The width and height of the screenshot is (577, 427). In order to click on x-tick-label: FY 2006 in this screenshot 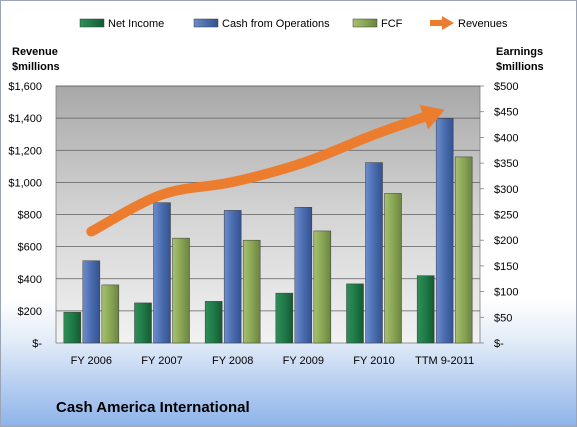, I will do `click(91, 361)`.